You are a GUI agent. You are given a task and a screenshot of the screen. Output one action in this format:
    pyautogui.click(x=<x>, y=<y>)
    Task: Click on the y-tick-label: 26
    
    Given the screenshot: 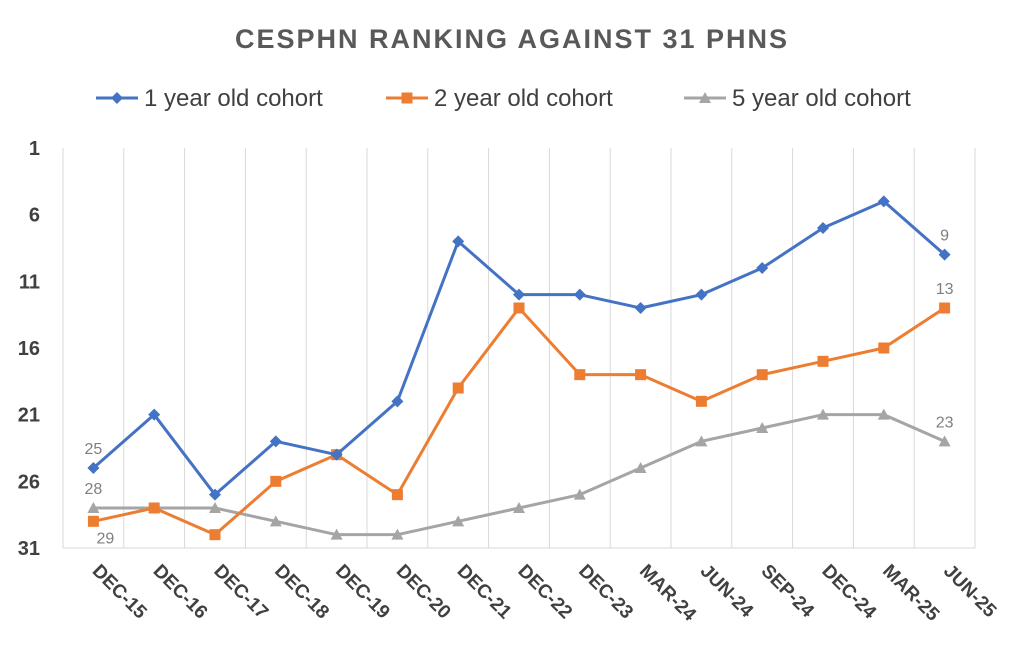 What is the action you would take?
    pyautogui.click(x=29, y=482)
    